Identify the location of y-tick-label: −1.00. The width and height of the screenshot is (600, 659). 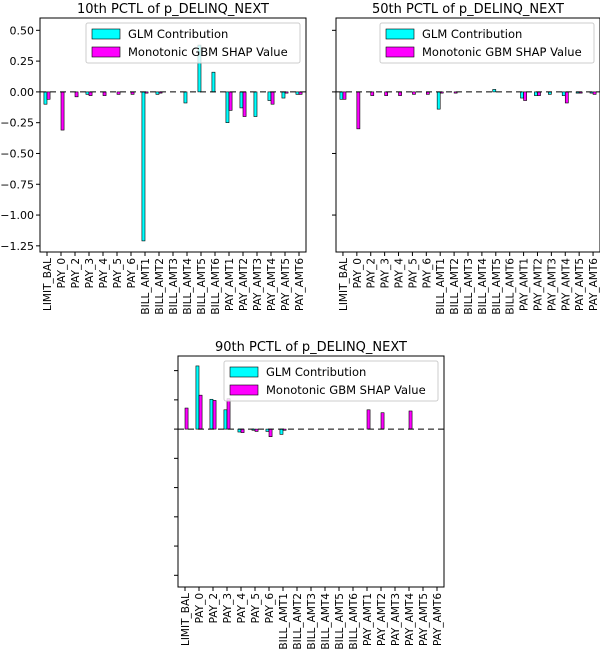
(17, 215).